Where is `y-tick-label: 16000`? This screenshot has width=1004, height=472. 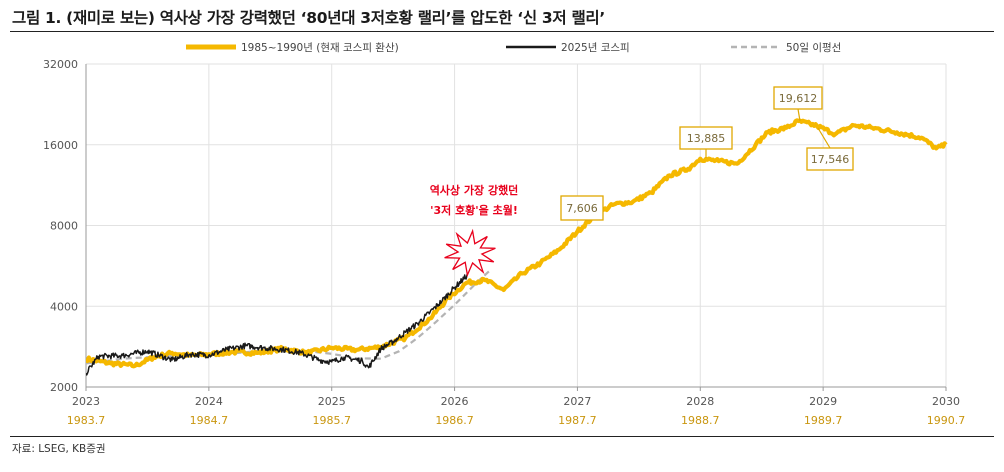 y-tick-label: 16000 is located at coordinates (60, 145).